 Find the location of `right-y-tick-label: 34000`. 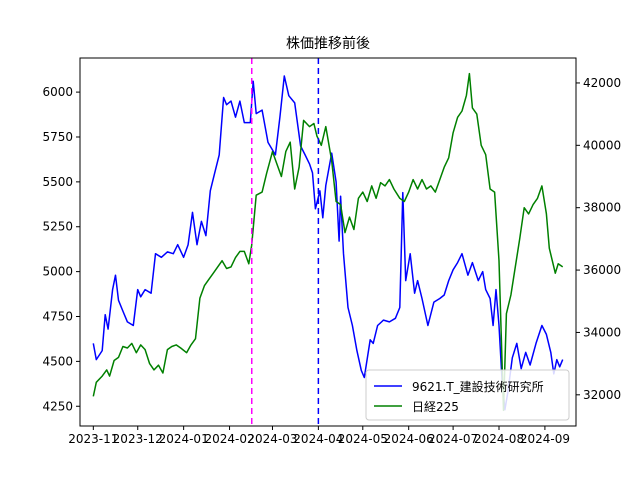

right-y-tick-label: 34000 is located at coordinates (602, 332).